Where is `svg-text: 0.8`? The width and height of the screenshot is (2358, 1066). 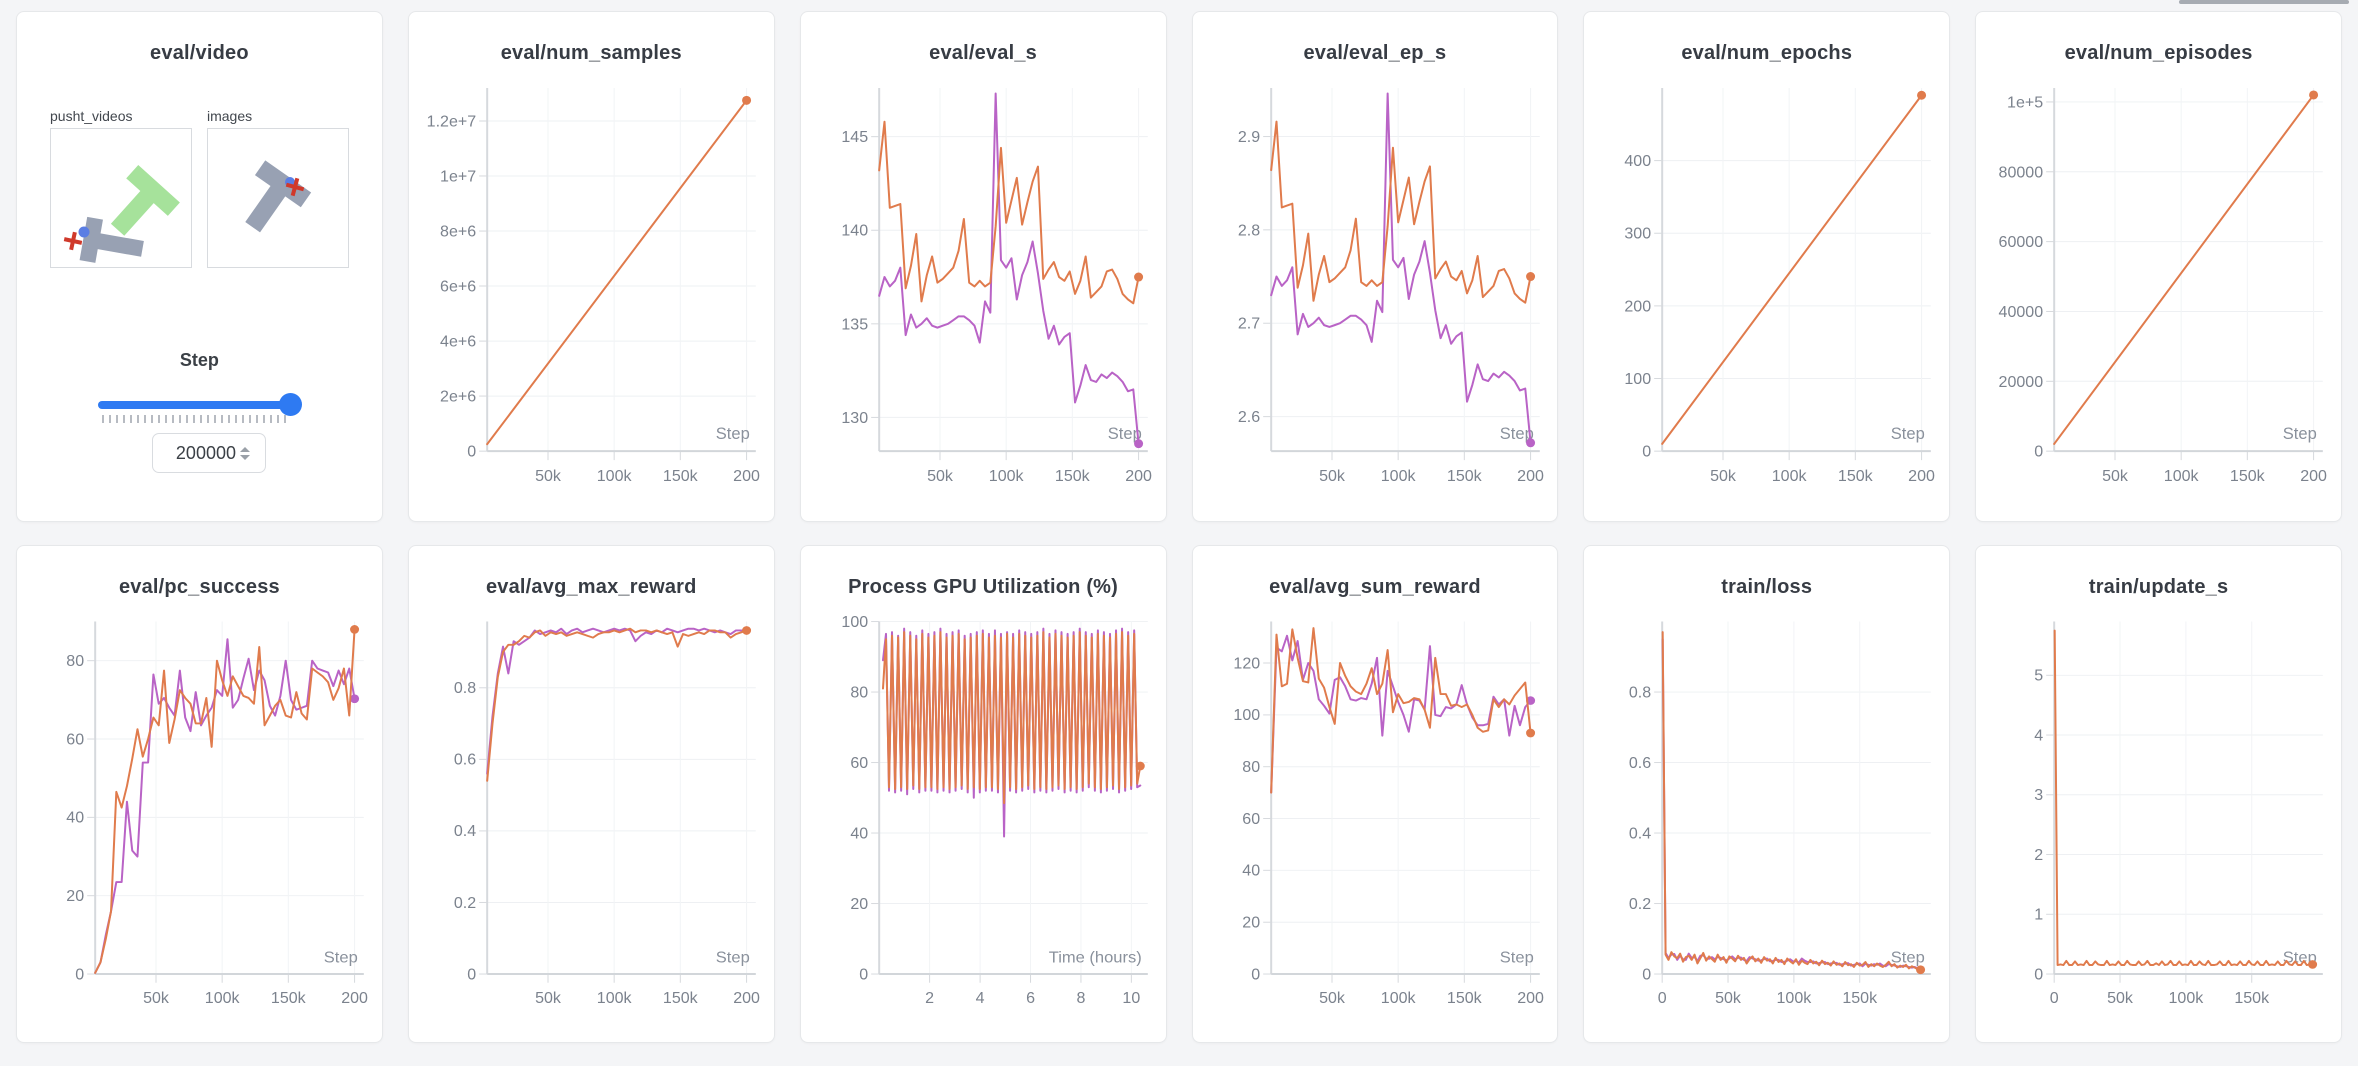
svg-text: 0.8 is located at coordinates (1640, 693).